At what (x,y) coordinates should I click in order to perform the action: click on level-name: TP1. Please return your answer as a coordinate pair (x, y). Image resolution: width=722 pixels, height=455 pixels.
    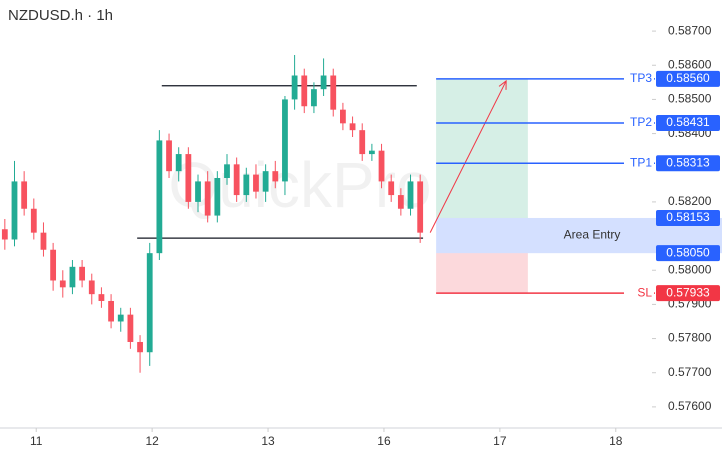
    Looking at the image, I should click on (641, 162).